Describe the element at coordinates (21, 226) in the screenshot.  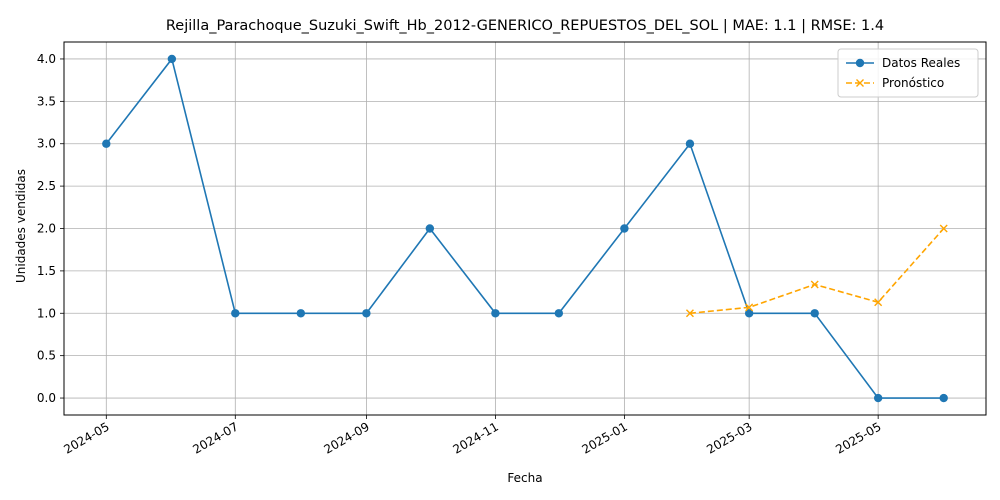
I see `y-axis-label: Unidades vendidas` at that location.